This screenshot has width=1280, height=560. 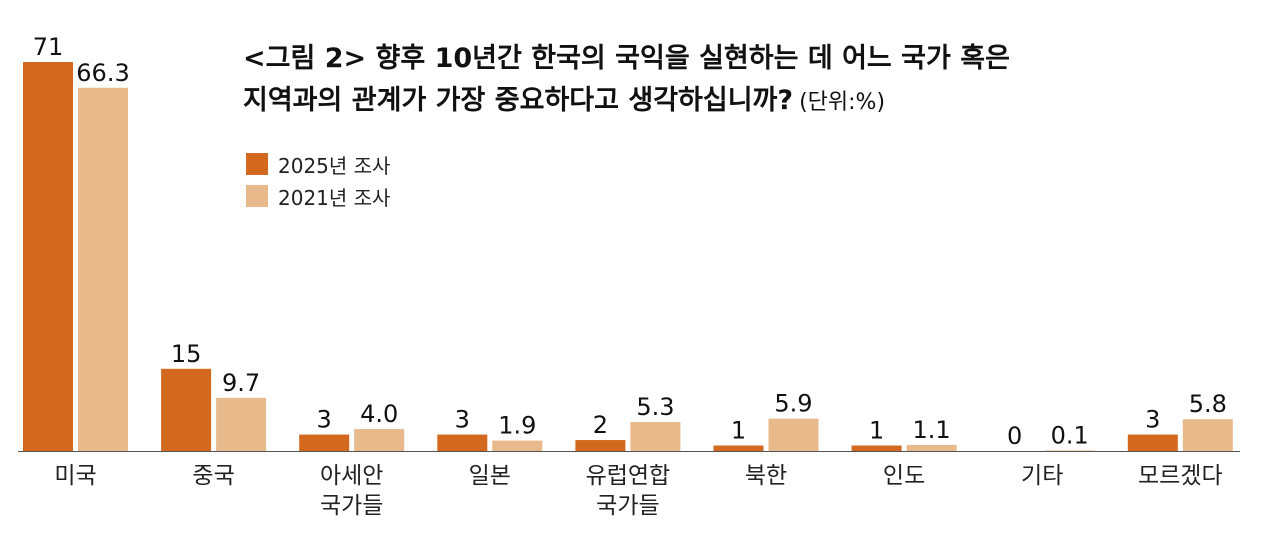 What do you see at coordinates (1014, 436) in the screenshot?
I see `data-label-2025-7: 0` at bounding box center [1014, 436].